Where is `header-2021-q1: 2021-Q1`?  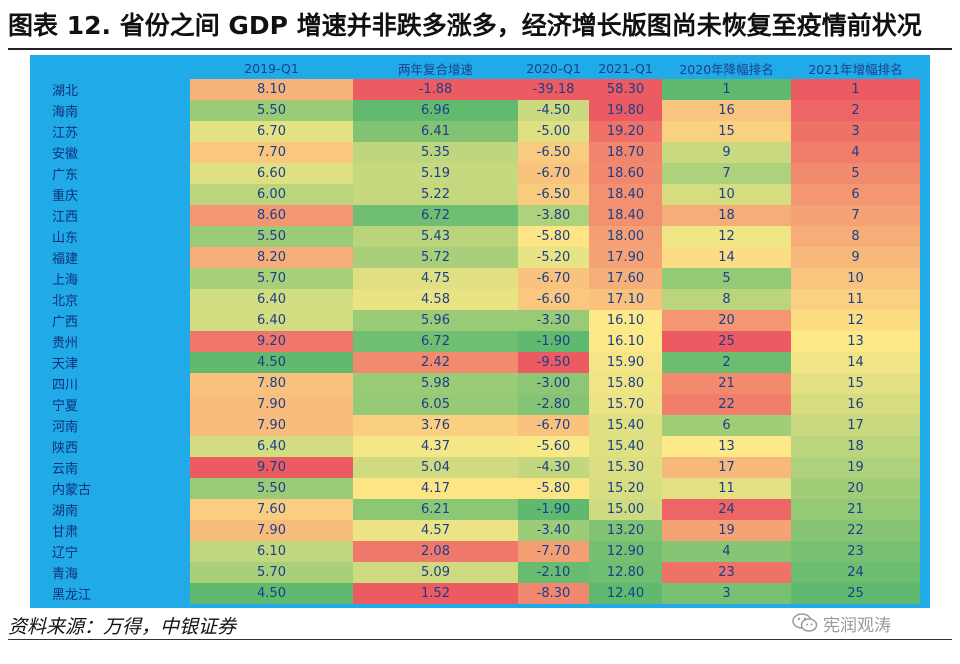 header-2021-q1: 2021-Q1 is located at coordinates (625, 68).